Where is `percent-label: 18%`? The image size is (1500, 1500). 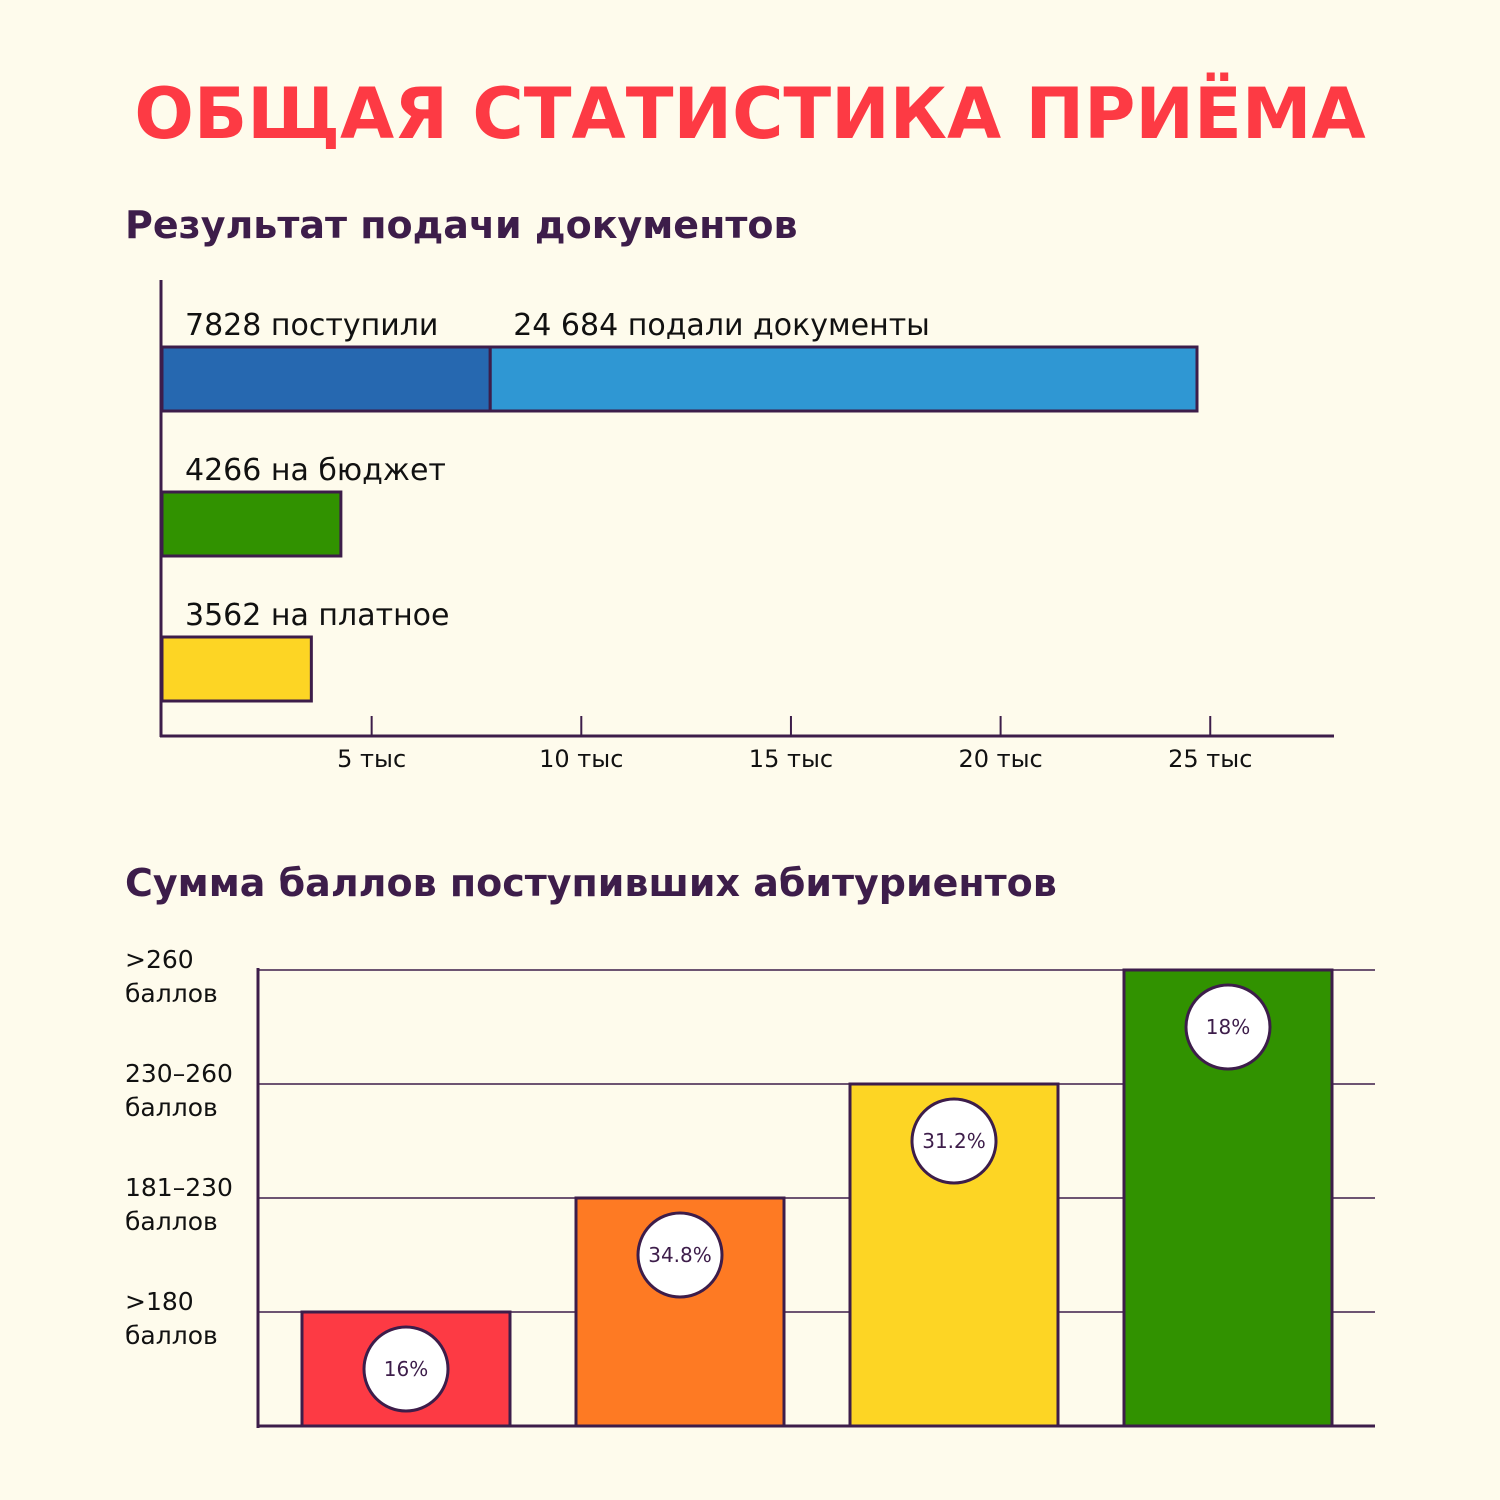 percent-label: 18% is located at coordinates (1228, 1027).